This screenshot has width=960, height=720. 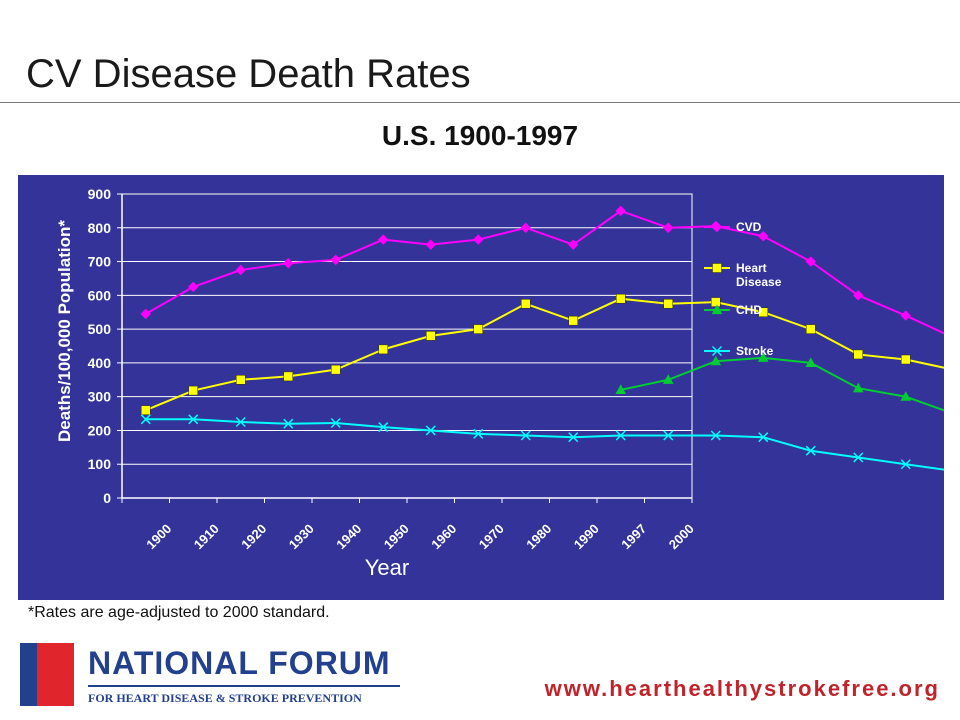 What do you see at coordinates (100, 430) in the screenshot?
I see `y-tick-label: 200` at bounding box center [100, 430].